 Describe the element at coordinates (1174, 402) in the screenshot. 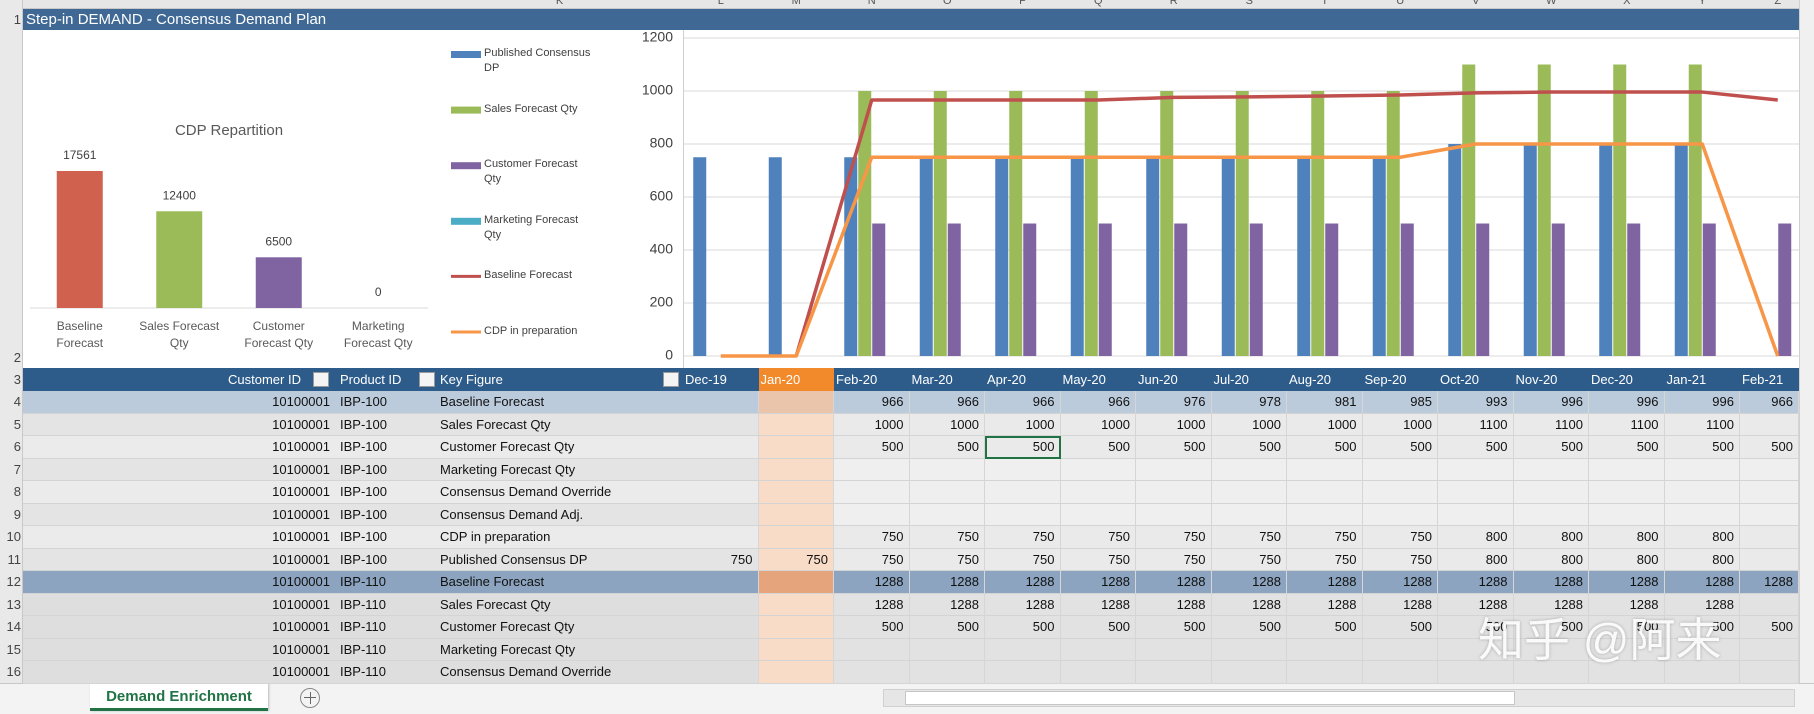

I see `cell: 976` at that location.